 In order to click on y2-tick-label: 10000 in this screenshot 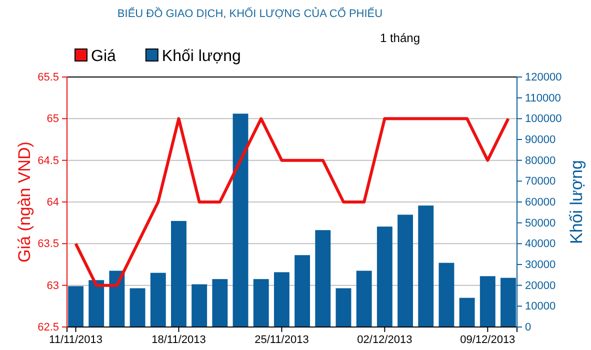, I will do `click(540, 306)`.